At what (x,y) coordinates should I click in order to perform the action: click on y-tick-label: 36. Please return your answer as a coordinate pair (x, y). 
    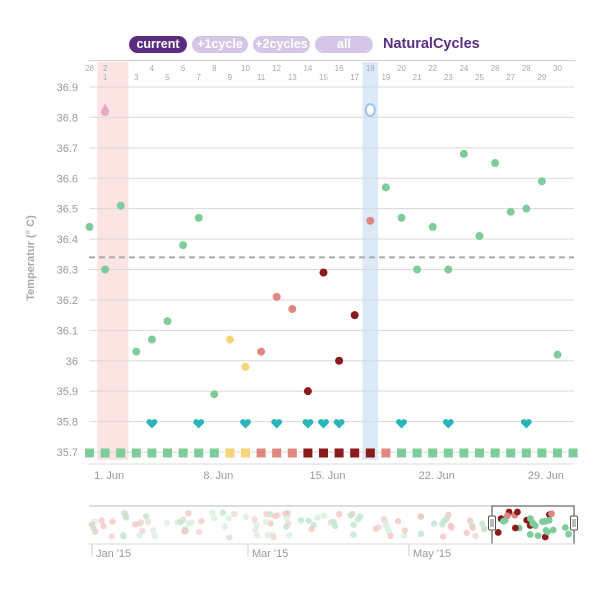
    Looking at the image, I should click on (72, 362).